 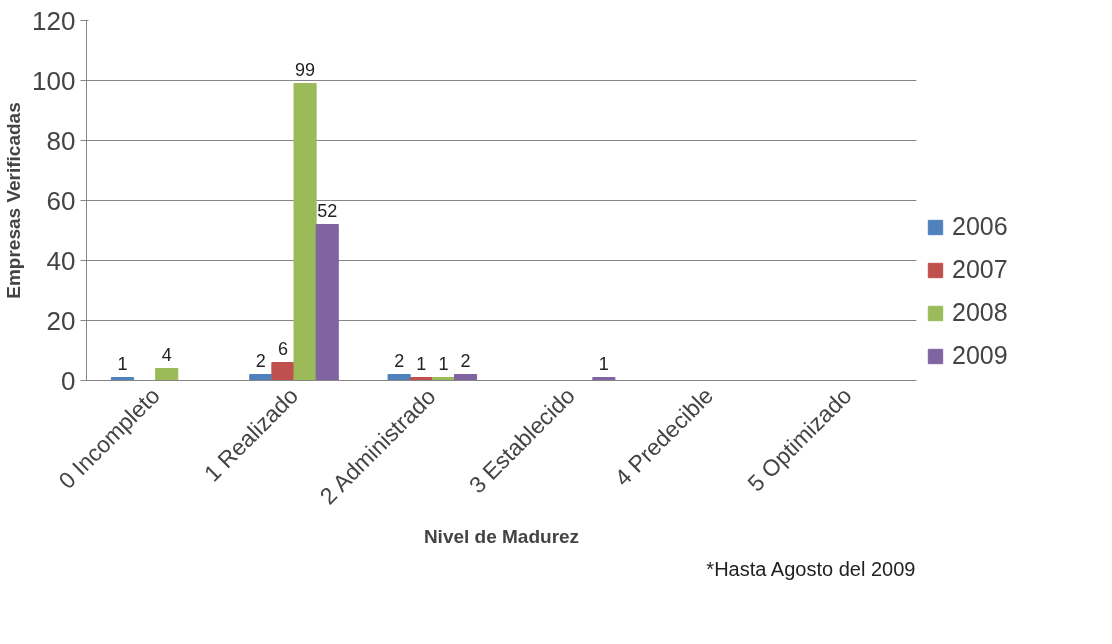 What do you see at coordinates (61, 260) in the screenshot?
I see `y-tick-label: 40` at bounding box center [61, 260].